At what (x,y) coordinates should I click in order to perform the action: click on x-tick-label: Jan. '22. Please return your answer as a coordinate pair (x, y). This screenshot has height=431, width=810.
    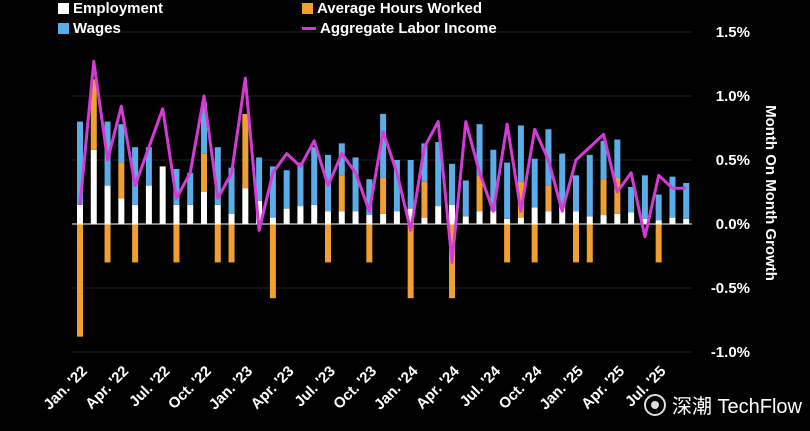
    Looking at the image, I should click on (65, 388).